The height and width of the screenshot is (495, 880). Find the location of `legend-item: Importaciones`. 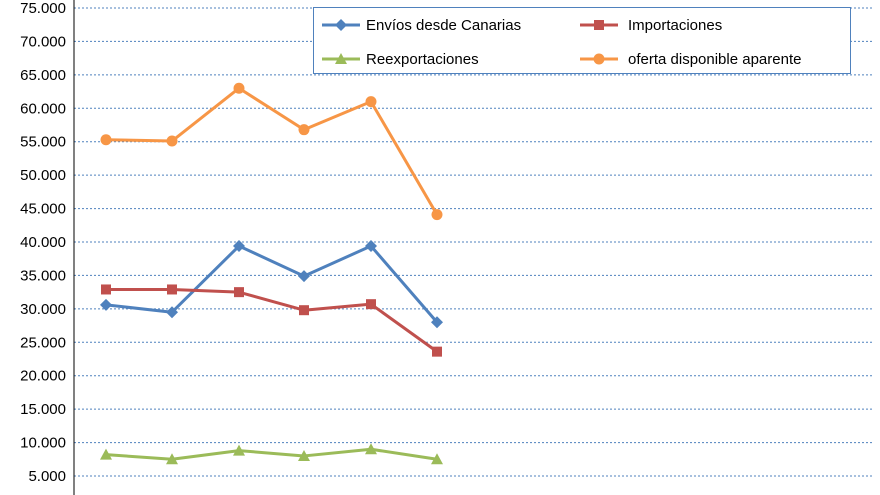

legend-item: Importaciones is located at coordinates (651, 25).